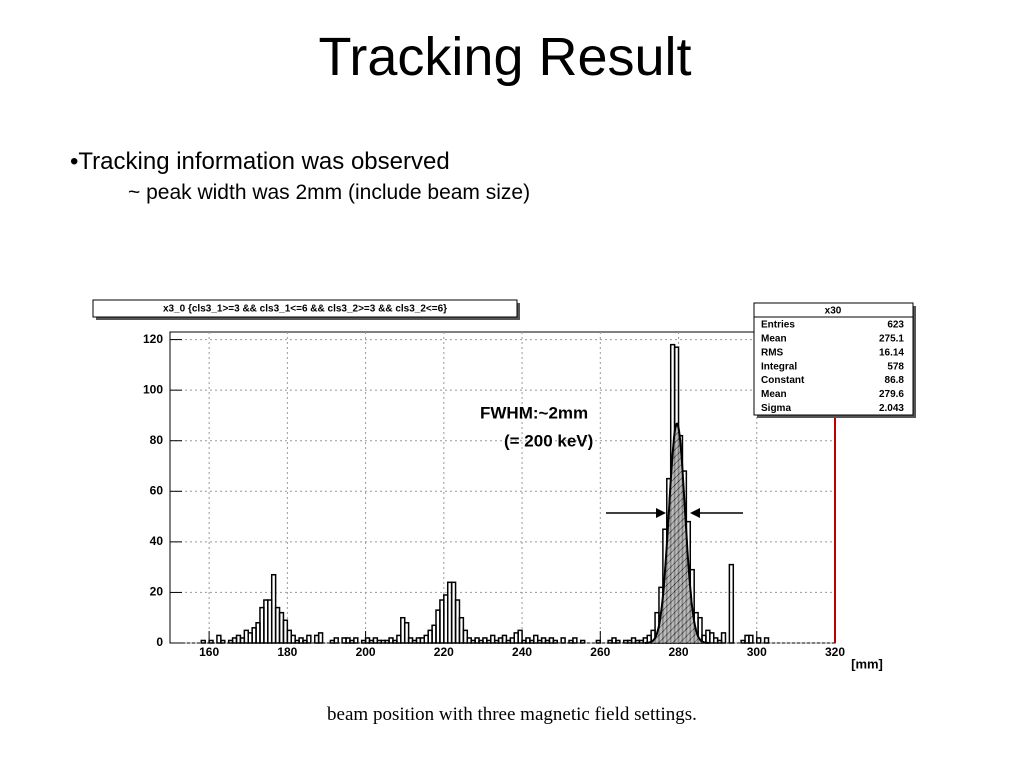 The height and width of the screenshot is (768, 1024). What do you see at coordinates (783, 380) in the screenshot?
I see `stats-label: Constant` at bounding box center [783, 380].